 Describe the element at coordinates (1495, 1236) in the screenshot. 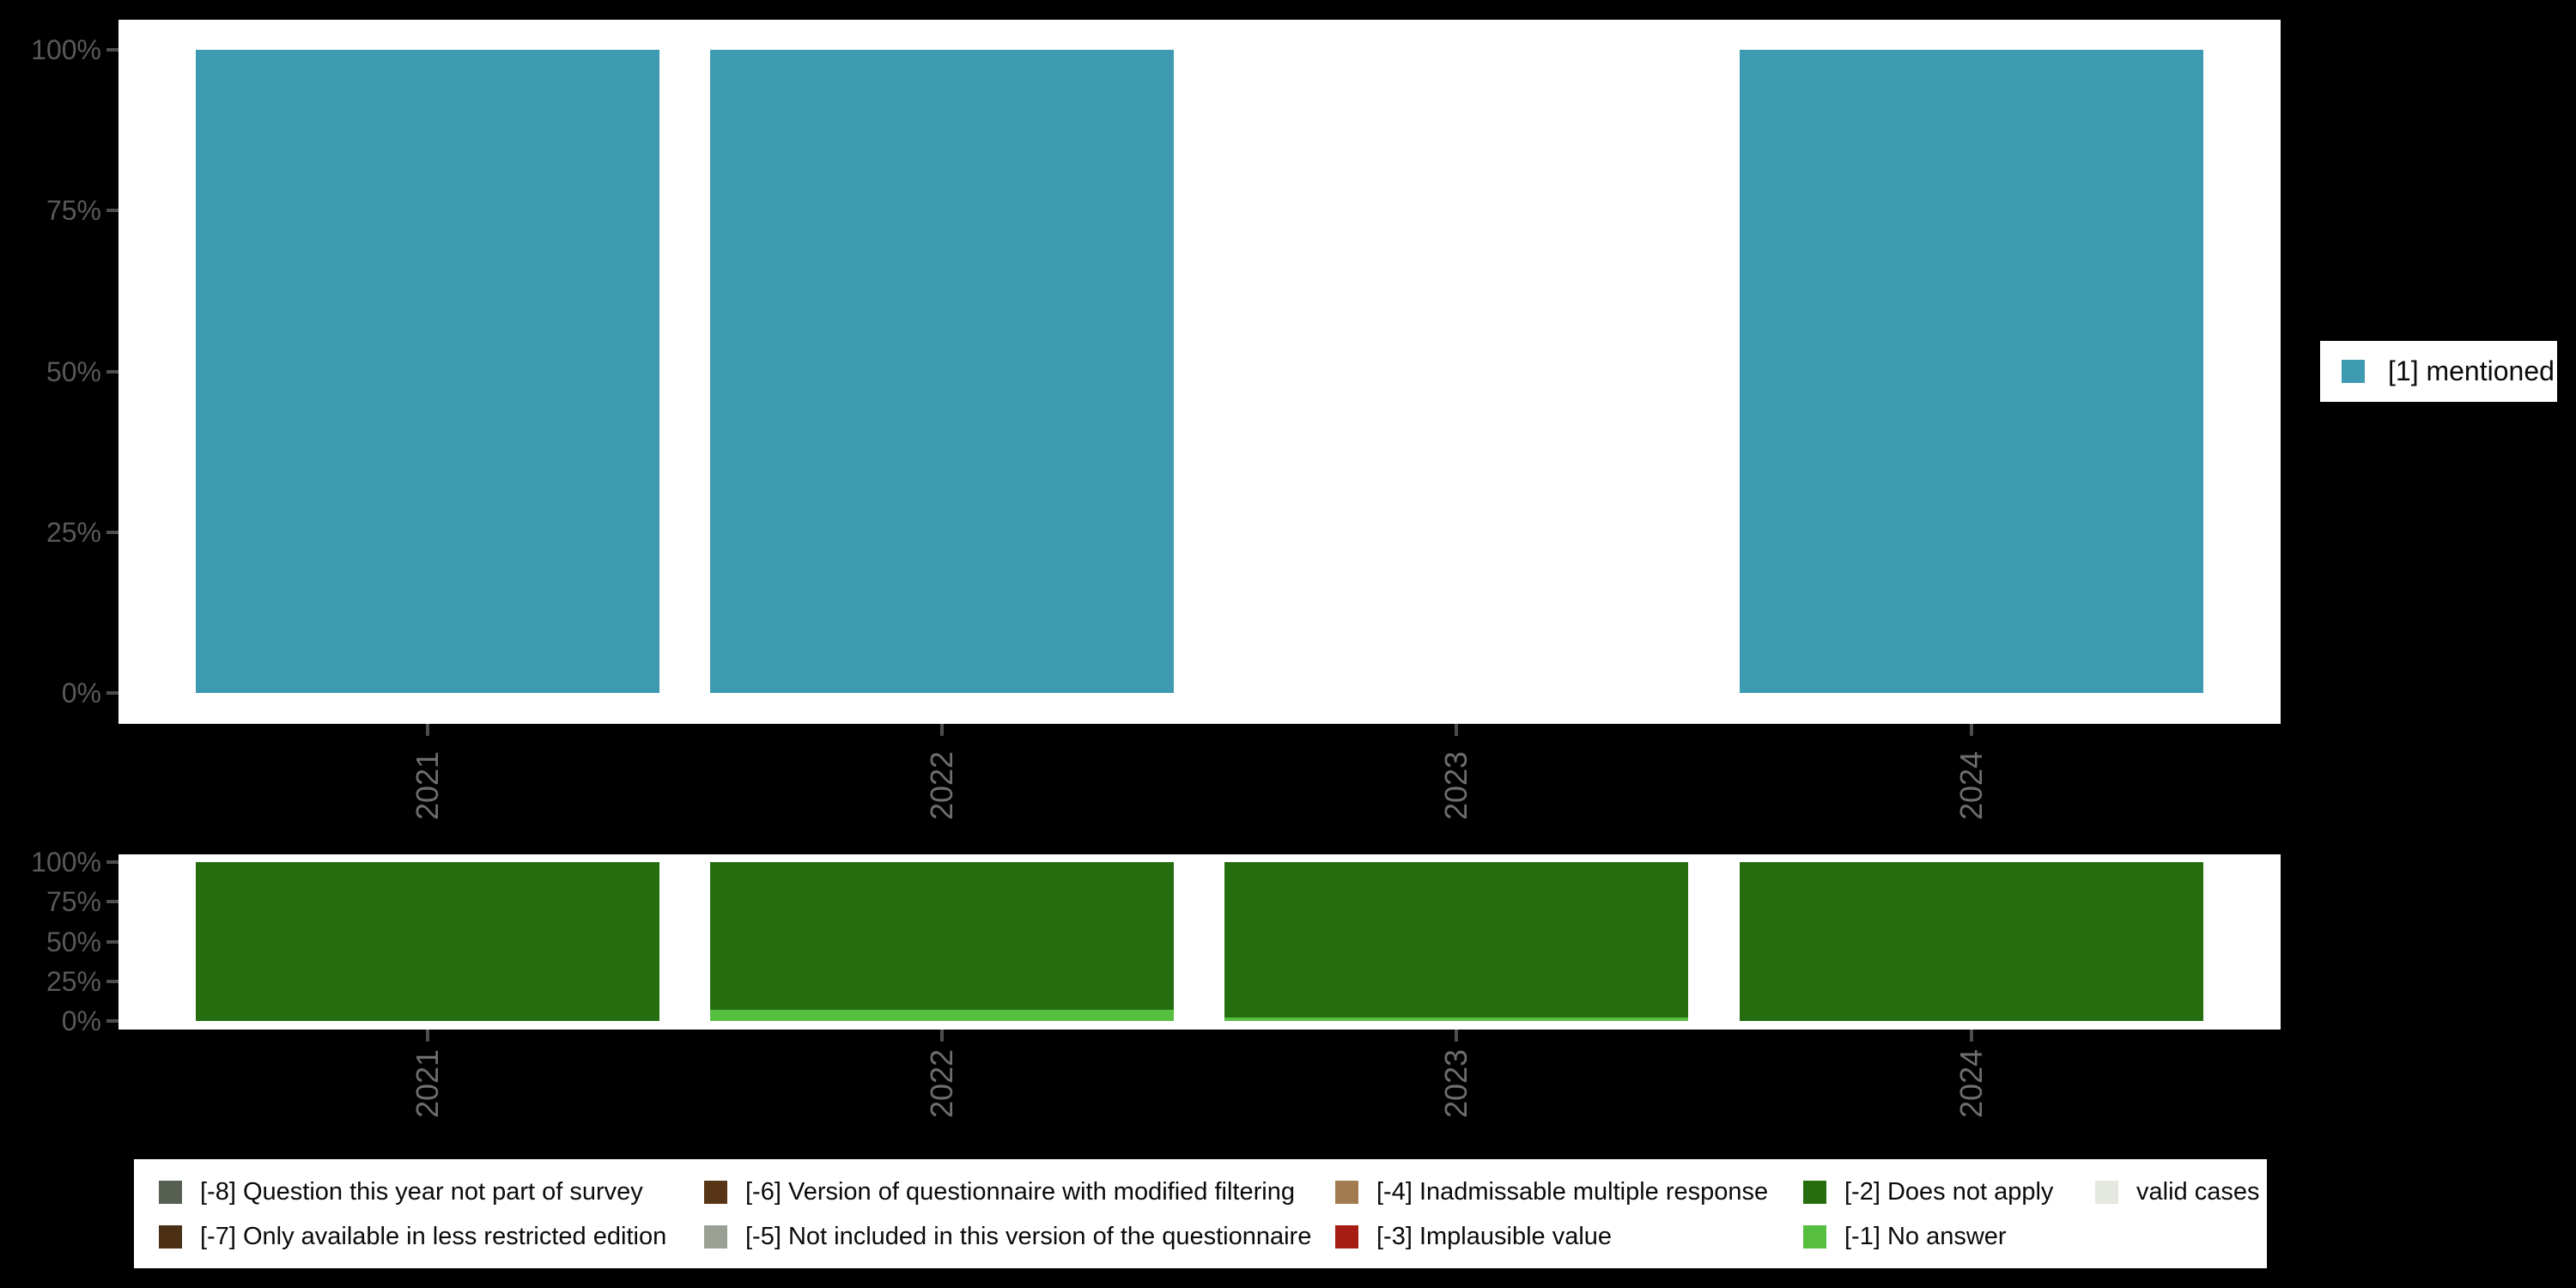

I see `legend-item-label: [-3] Implausible value` at that location.